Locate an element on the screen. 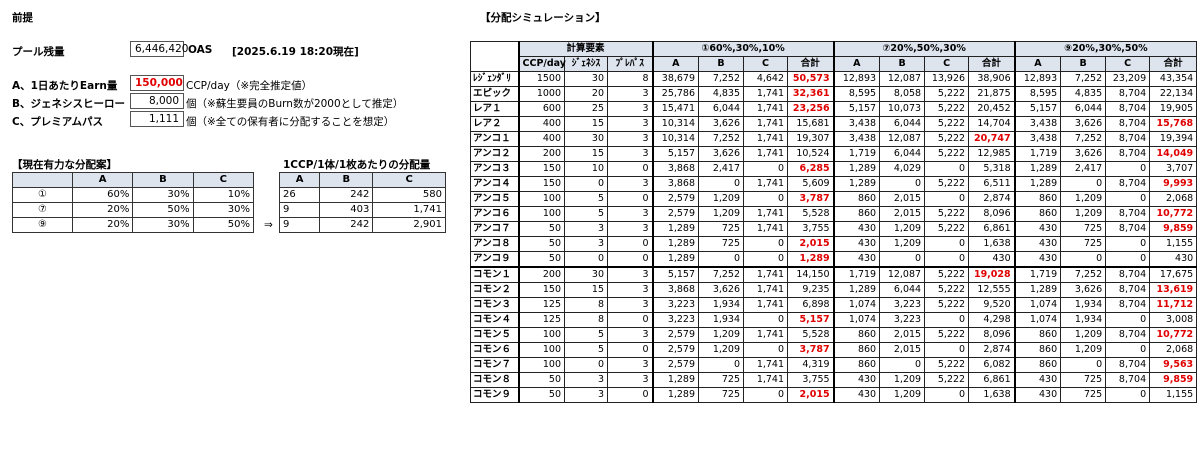 The height and width of the screenshot is (449, 1200). sim-cell: 5 is located at coordinates (586, 350).